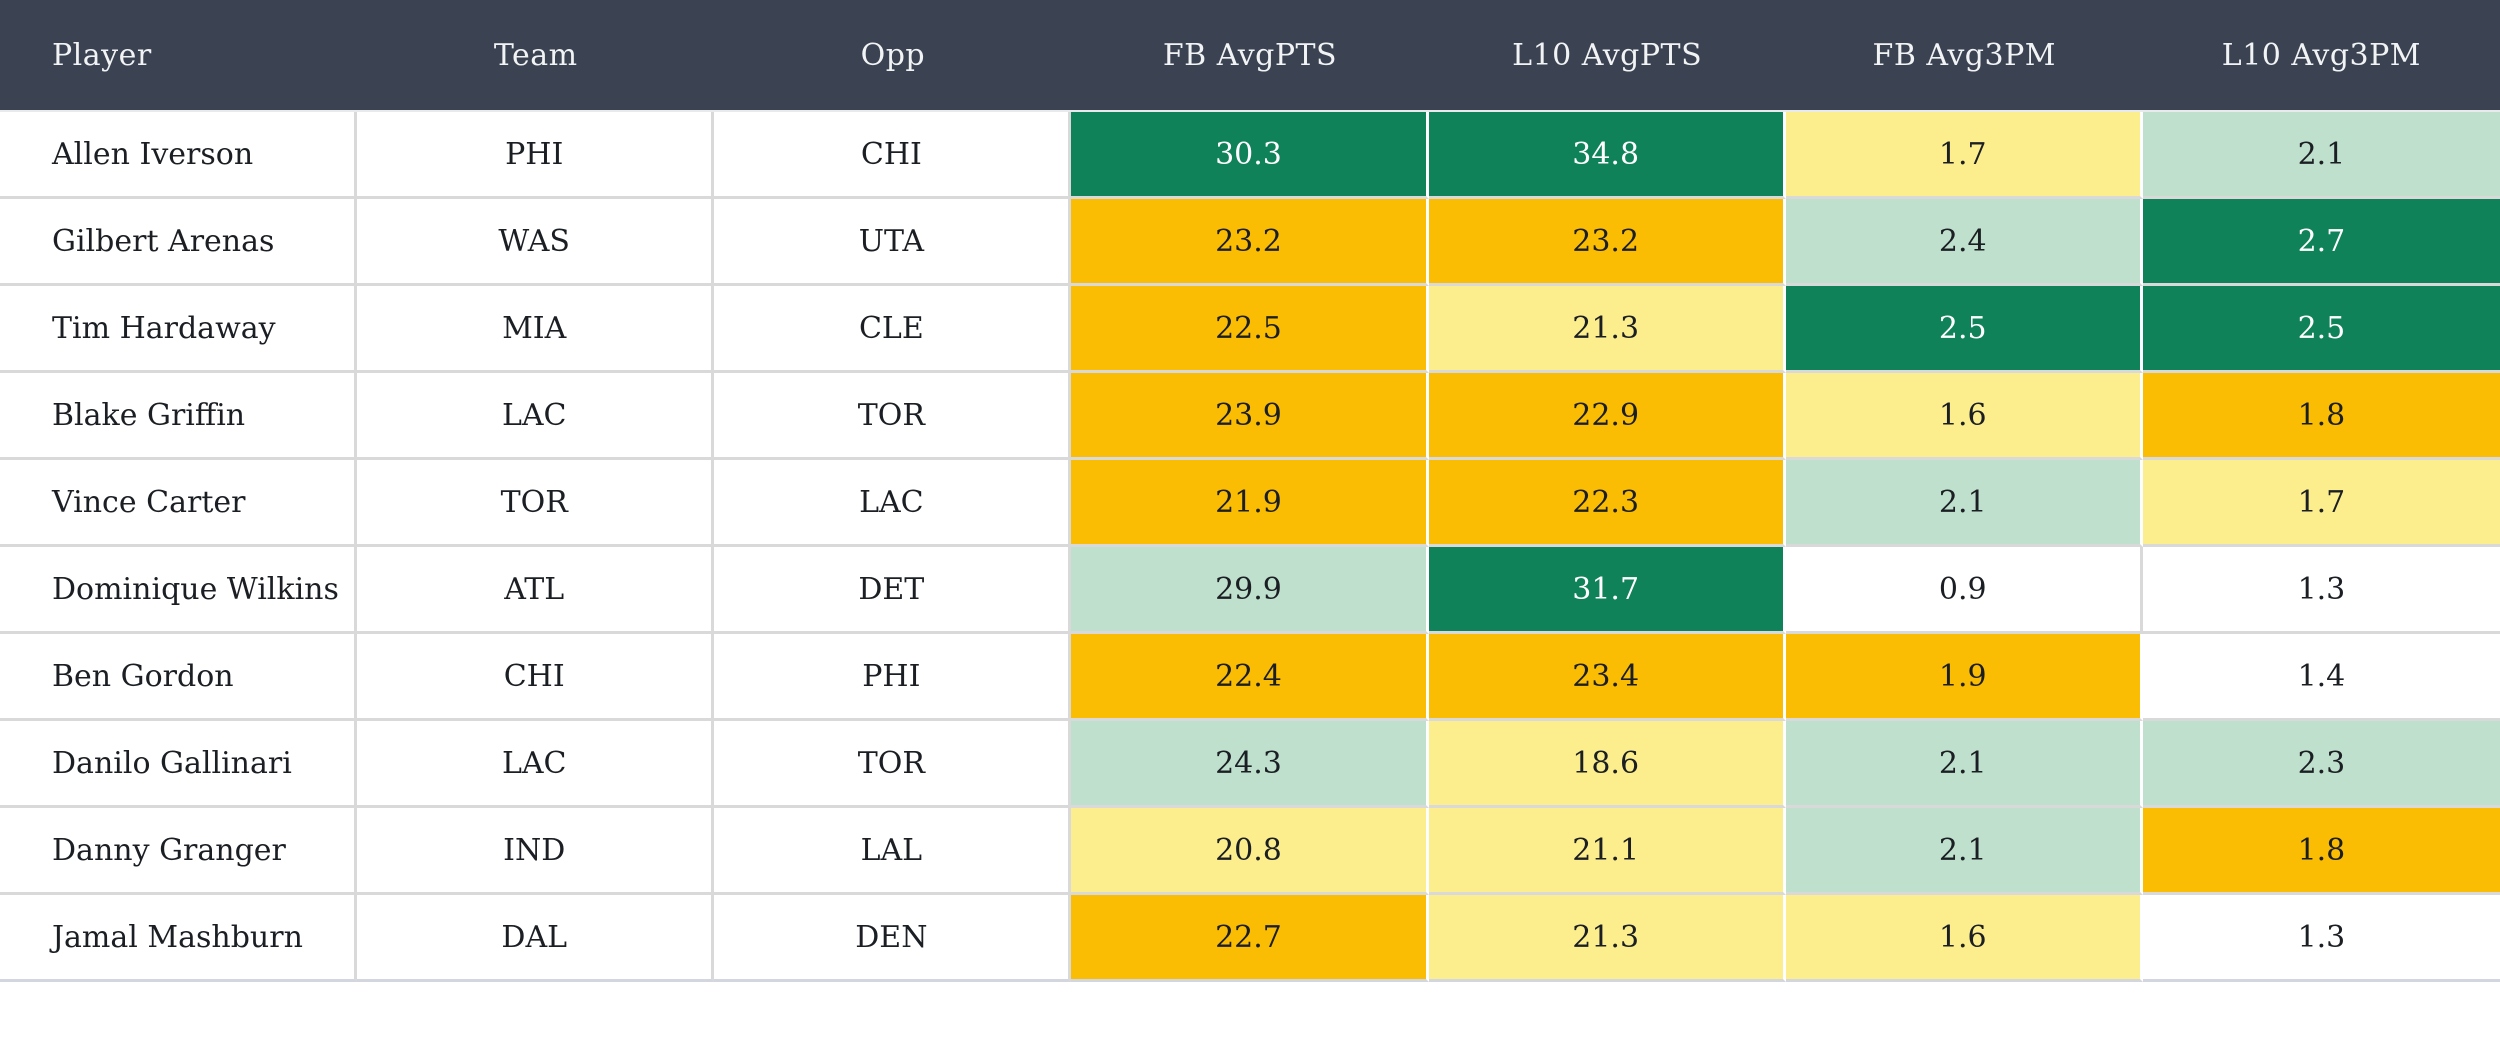 The height and width of the screenshot is (1050, 2500). I want to click on metric-cell-l10-avgpts: 21.1, so click(1607, 851).